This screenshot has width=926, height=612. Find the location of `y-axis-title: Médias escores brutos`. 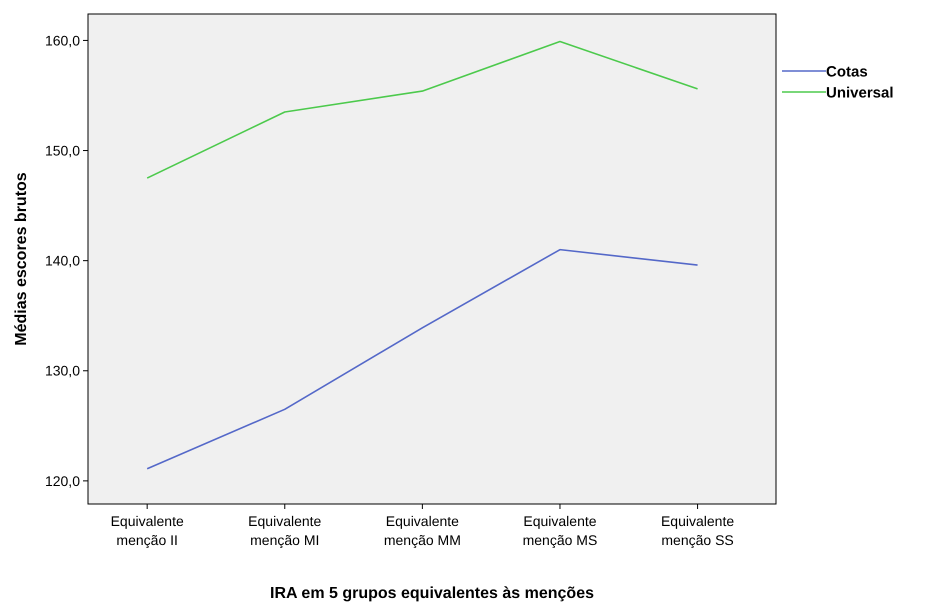

y-axis-title: Médias escores brutos is located at coordinates (21, 259).